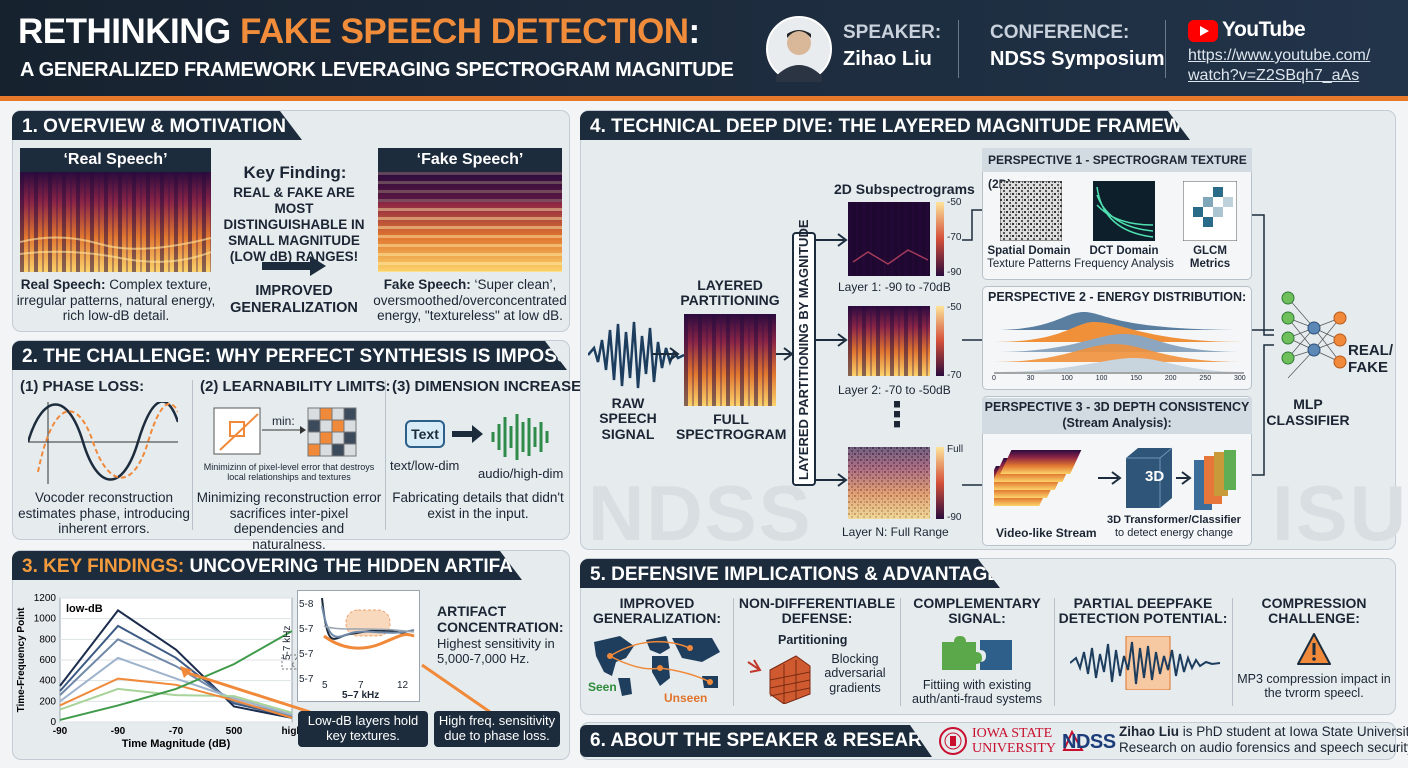 Image resolution: width=1408 pixels, height=768 pixels. What do you see at coordinates (955, 449) in the screenshot?
I see `colorbar-label: Full` at bounding box center [955, 449].